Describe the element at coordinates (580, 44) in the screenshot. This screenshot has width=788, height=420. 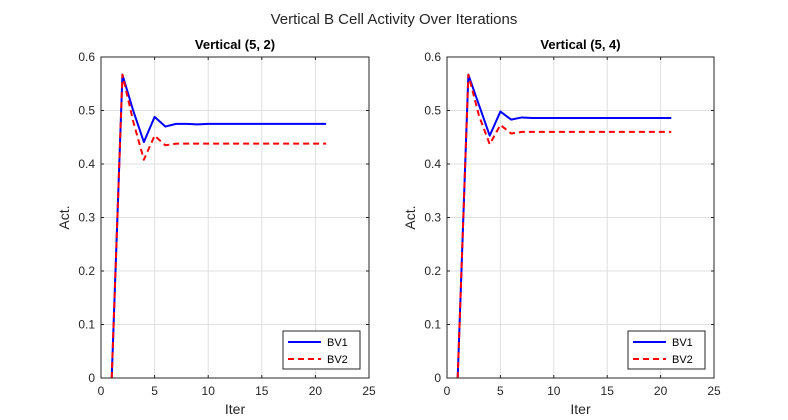
I see `subplot-title: Vertical (5, 4)` at that location.